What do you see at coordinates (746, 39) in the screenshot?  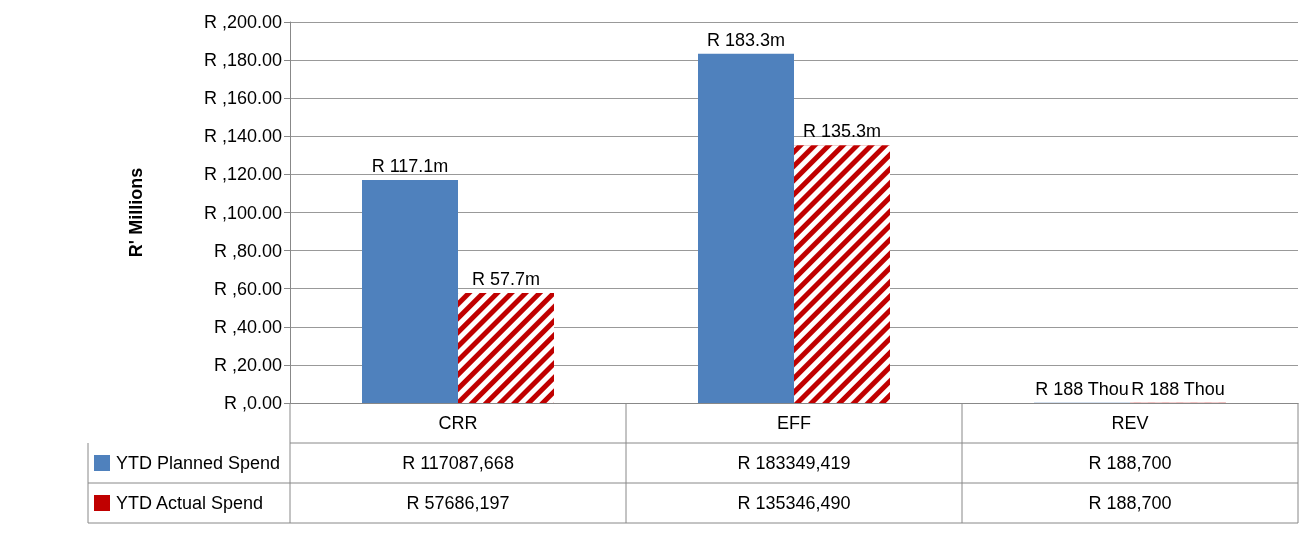 I see `data-label: R 183.3m` at bounding box center [746, 39].